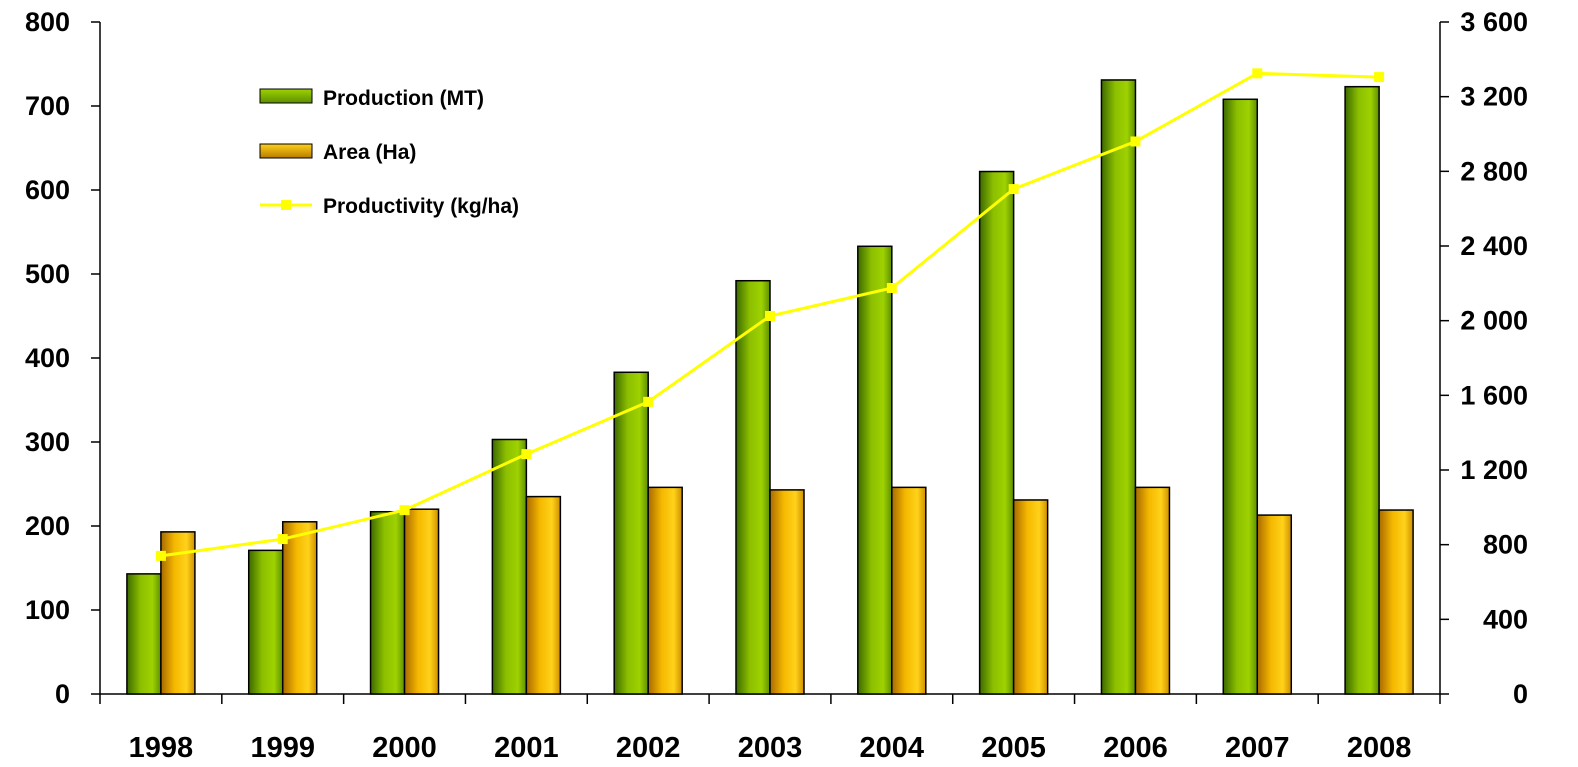 The height and width of the screenshot is (767, 1578). Describe the element at coordinates (1505, 619) in the screenshot. I see `right-tick-label: 400` at that location.